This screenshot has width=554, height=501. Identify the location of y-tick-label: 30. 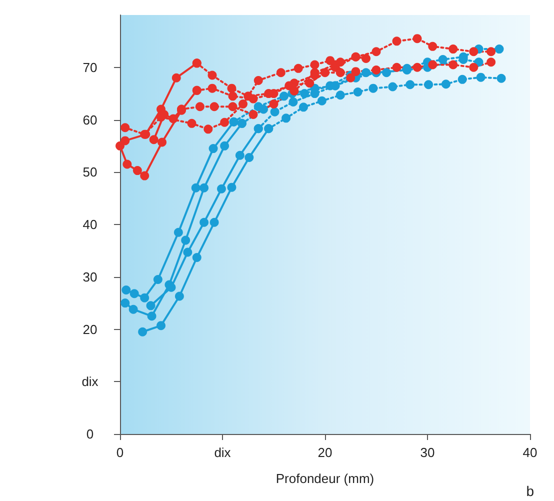
(90, 276).